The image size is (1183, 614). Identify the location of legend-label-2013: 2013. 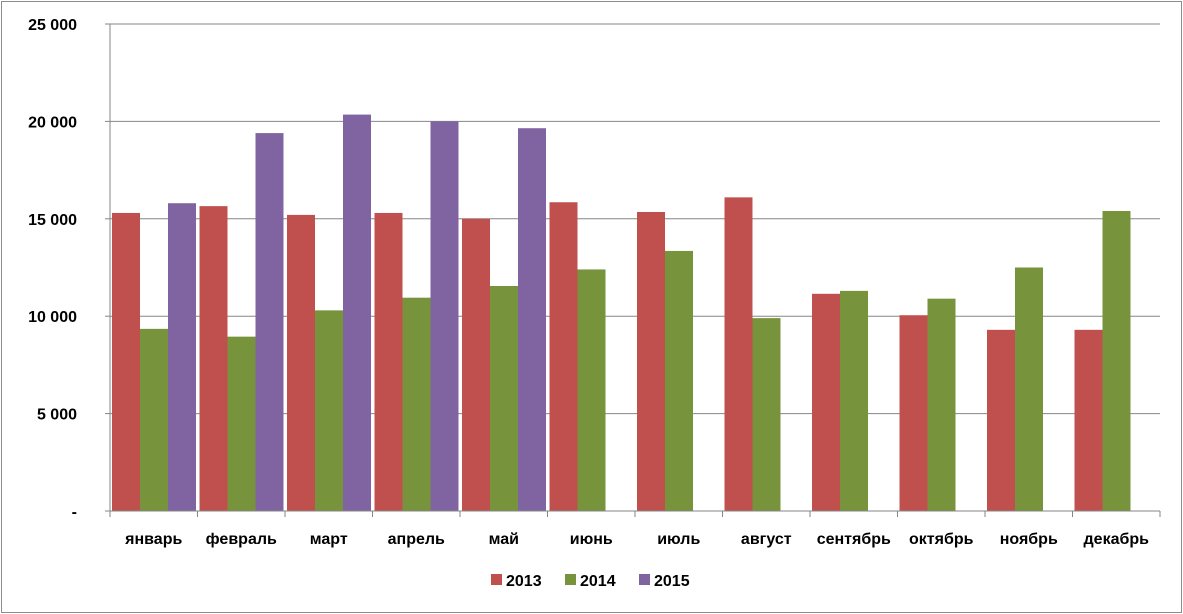
(524, 581).